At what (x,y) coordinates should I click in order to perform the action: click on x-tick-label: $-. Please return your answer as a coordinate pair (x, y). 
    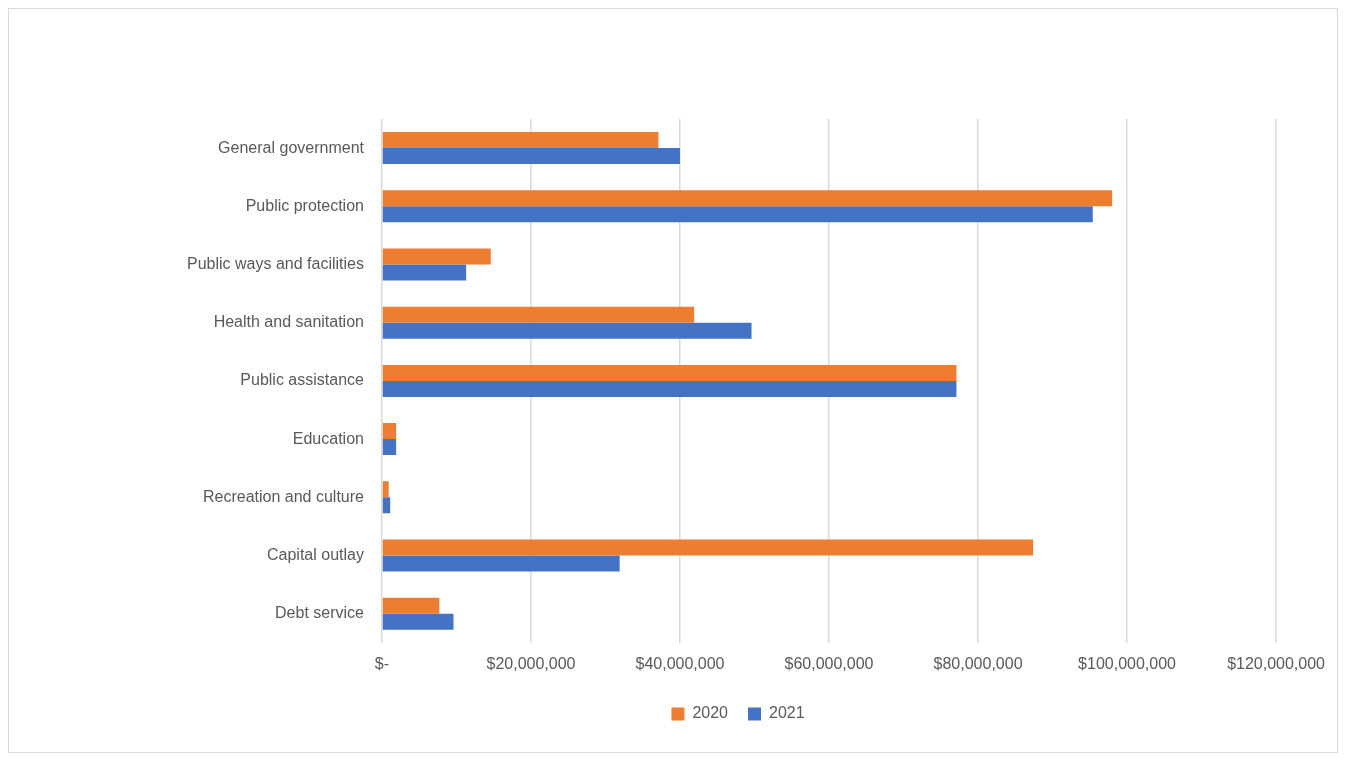
    Looking at the image, I should click on (382, 663).